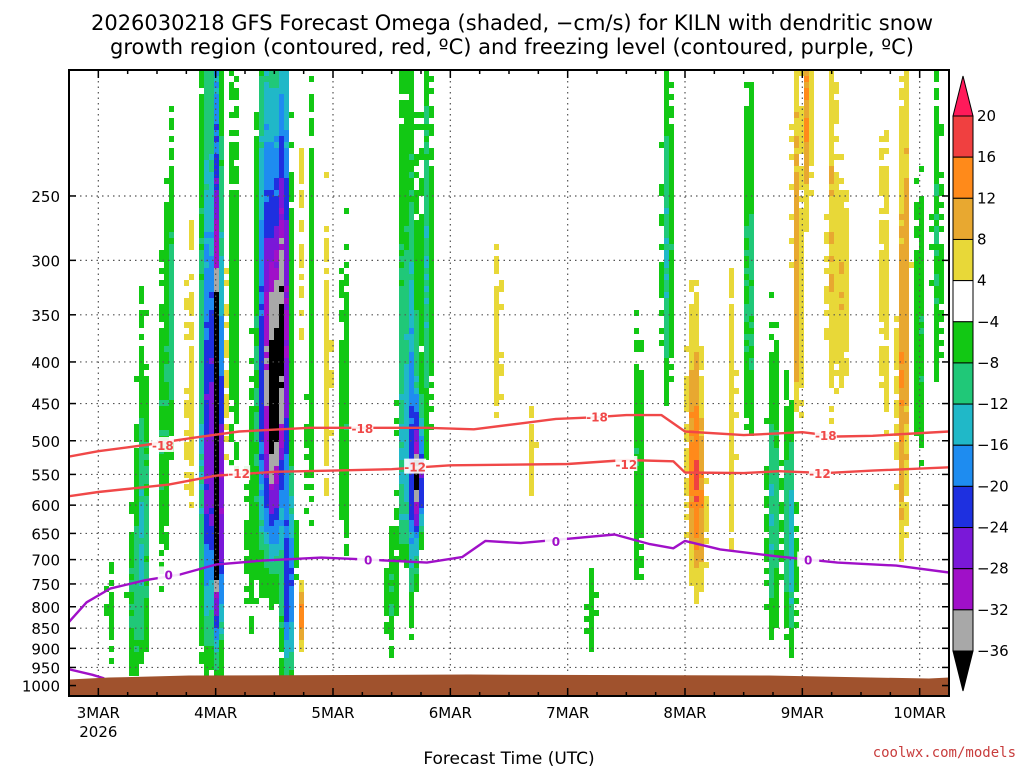 The width and height of the screenshot is (1024, 768). I want to click on contour-label: -12, so click(239, 474).